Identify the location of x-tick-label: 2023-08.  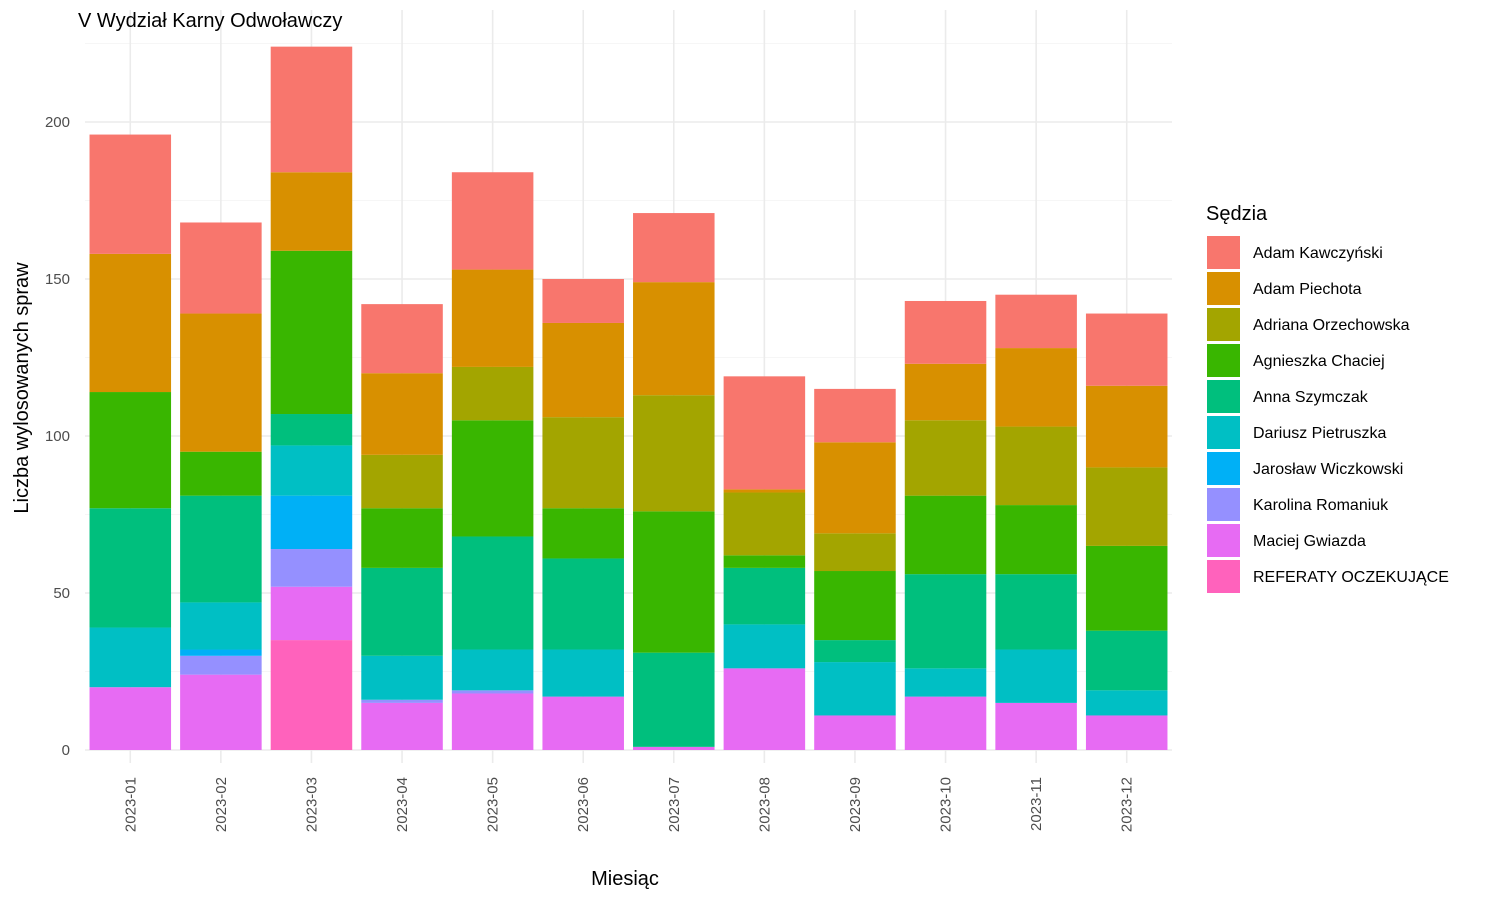
(764, 804).